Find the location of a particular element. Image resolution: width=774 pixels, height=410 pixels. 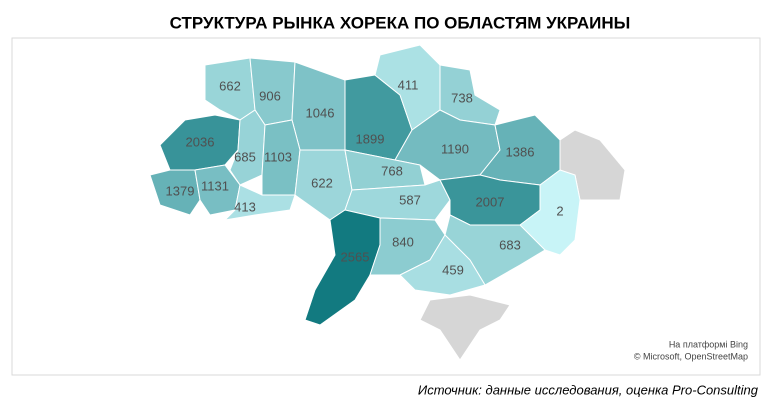

data-label: 840 is located at coordinates (403, 241).